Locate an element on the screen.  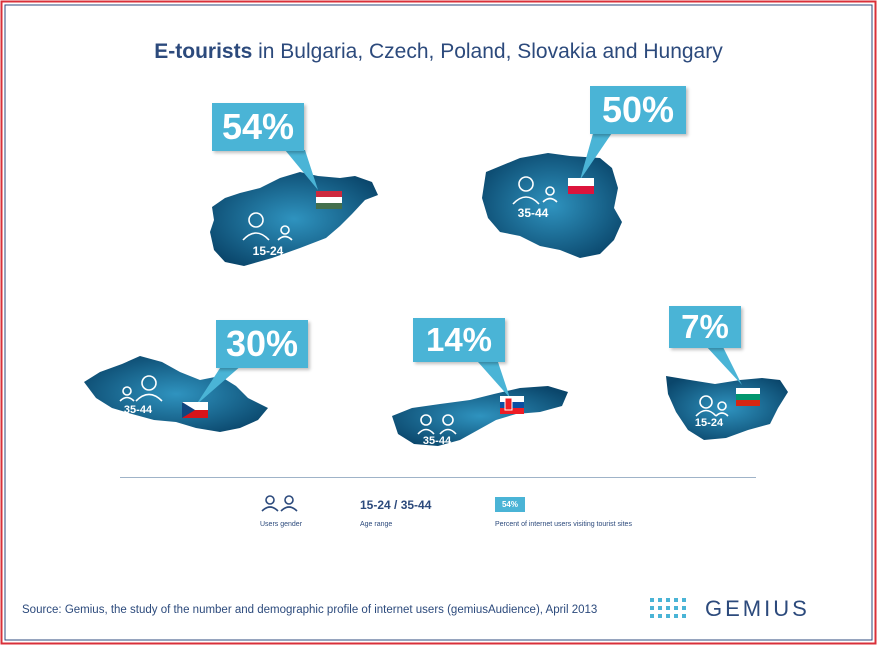
legend-pct-value: 54% is located at coordinates (510, 504).